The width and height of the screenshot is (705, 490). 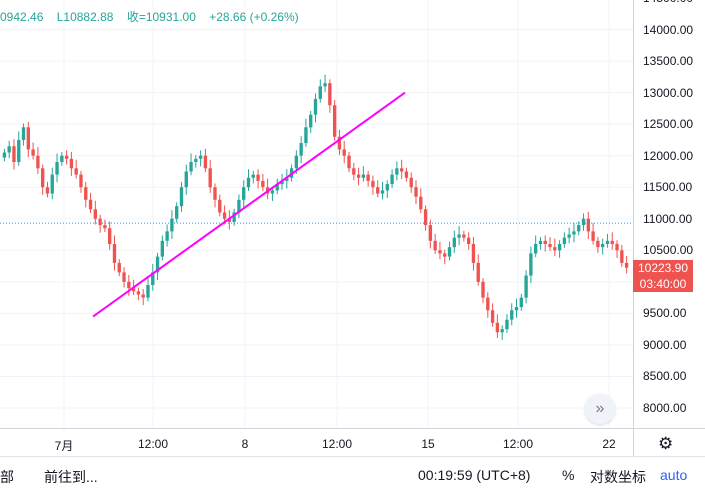 What do you see at coordinates (618, 477) in the screenshot?
I see `log-scale-toggle: 对数坐标` at bounding box center [618, 477].